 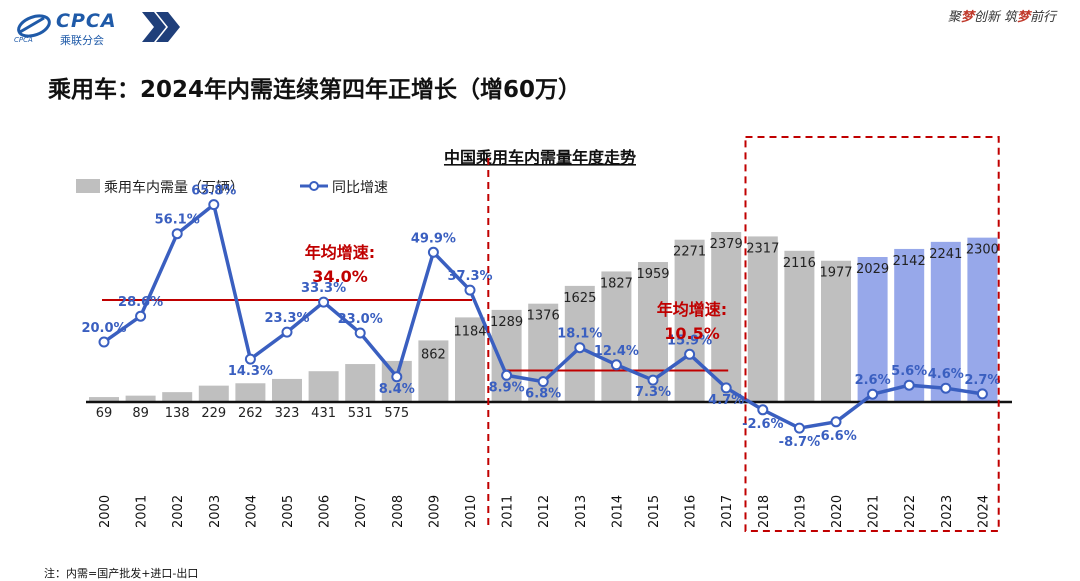 What do you see at coordinates (799, 442) in the screenshot?
I see `growth-value-label: -8.7%` at bounding box center [799, 442].